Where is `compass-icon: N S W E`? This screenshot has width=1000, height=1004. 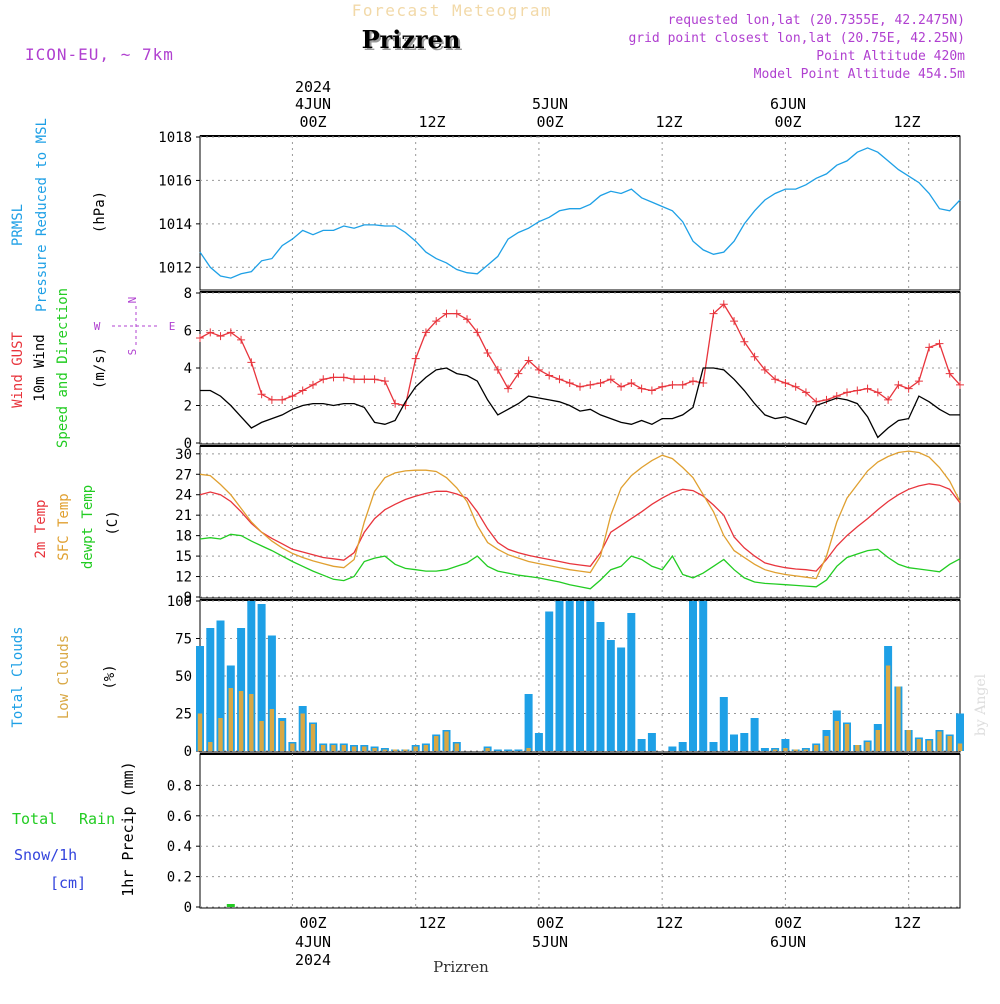 compass-icon: N S W E is located at coordinates (135, 326).